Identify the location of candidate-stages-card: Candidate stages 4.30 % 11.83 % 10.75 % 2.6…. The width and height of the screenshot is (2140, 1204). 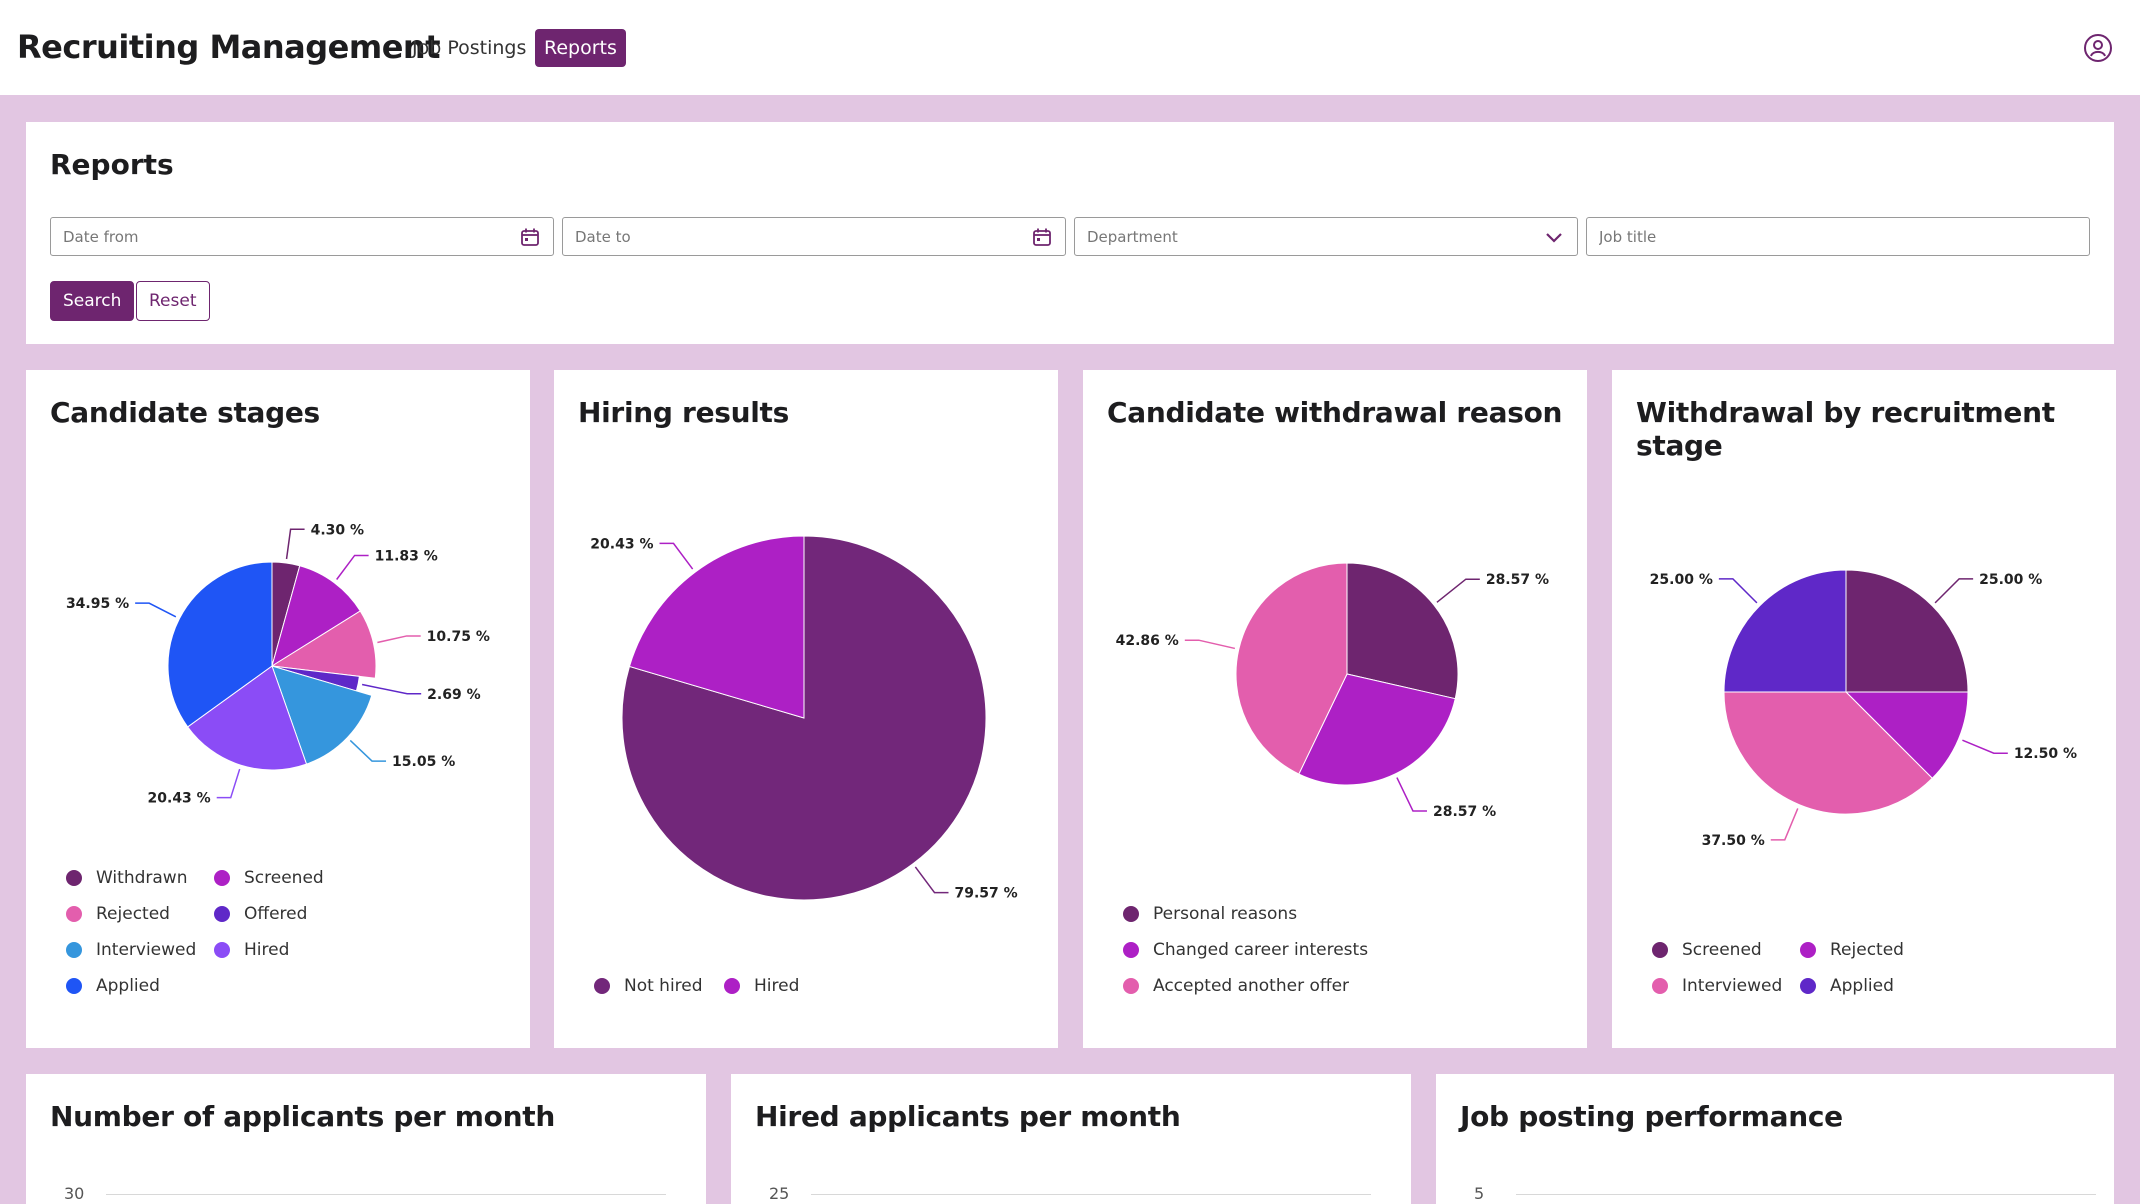
(278, 709).